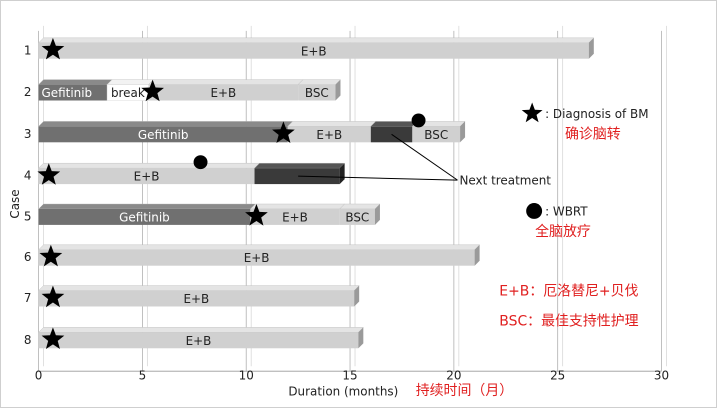 The image size is (717, 408). I want to click on y-tick-label: 7, so click(28, 298).